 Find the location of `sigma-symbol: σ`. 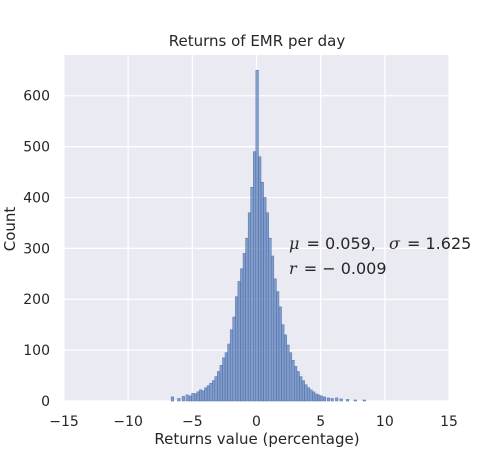

sigma-symbol: σ is located at coordinates (395, 243).